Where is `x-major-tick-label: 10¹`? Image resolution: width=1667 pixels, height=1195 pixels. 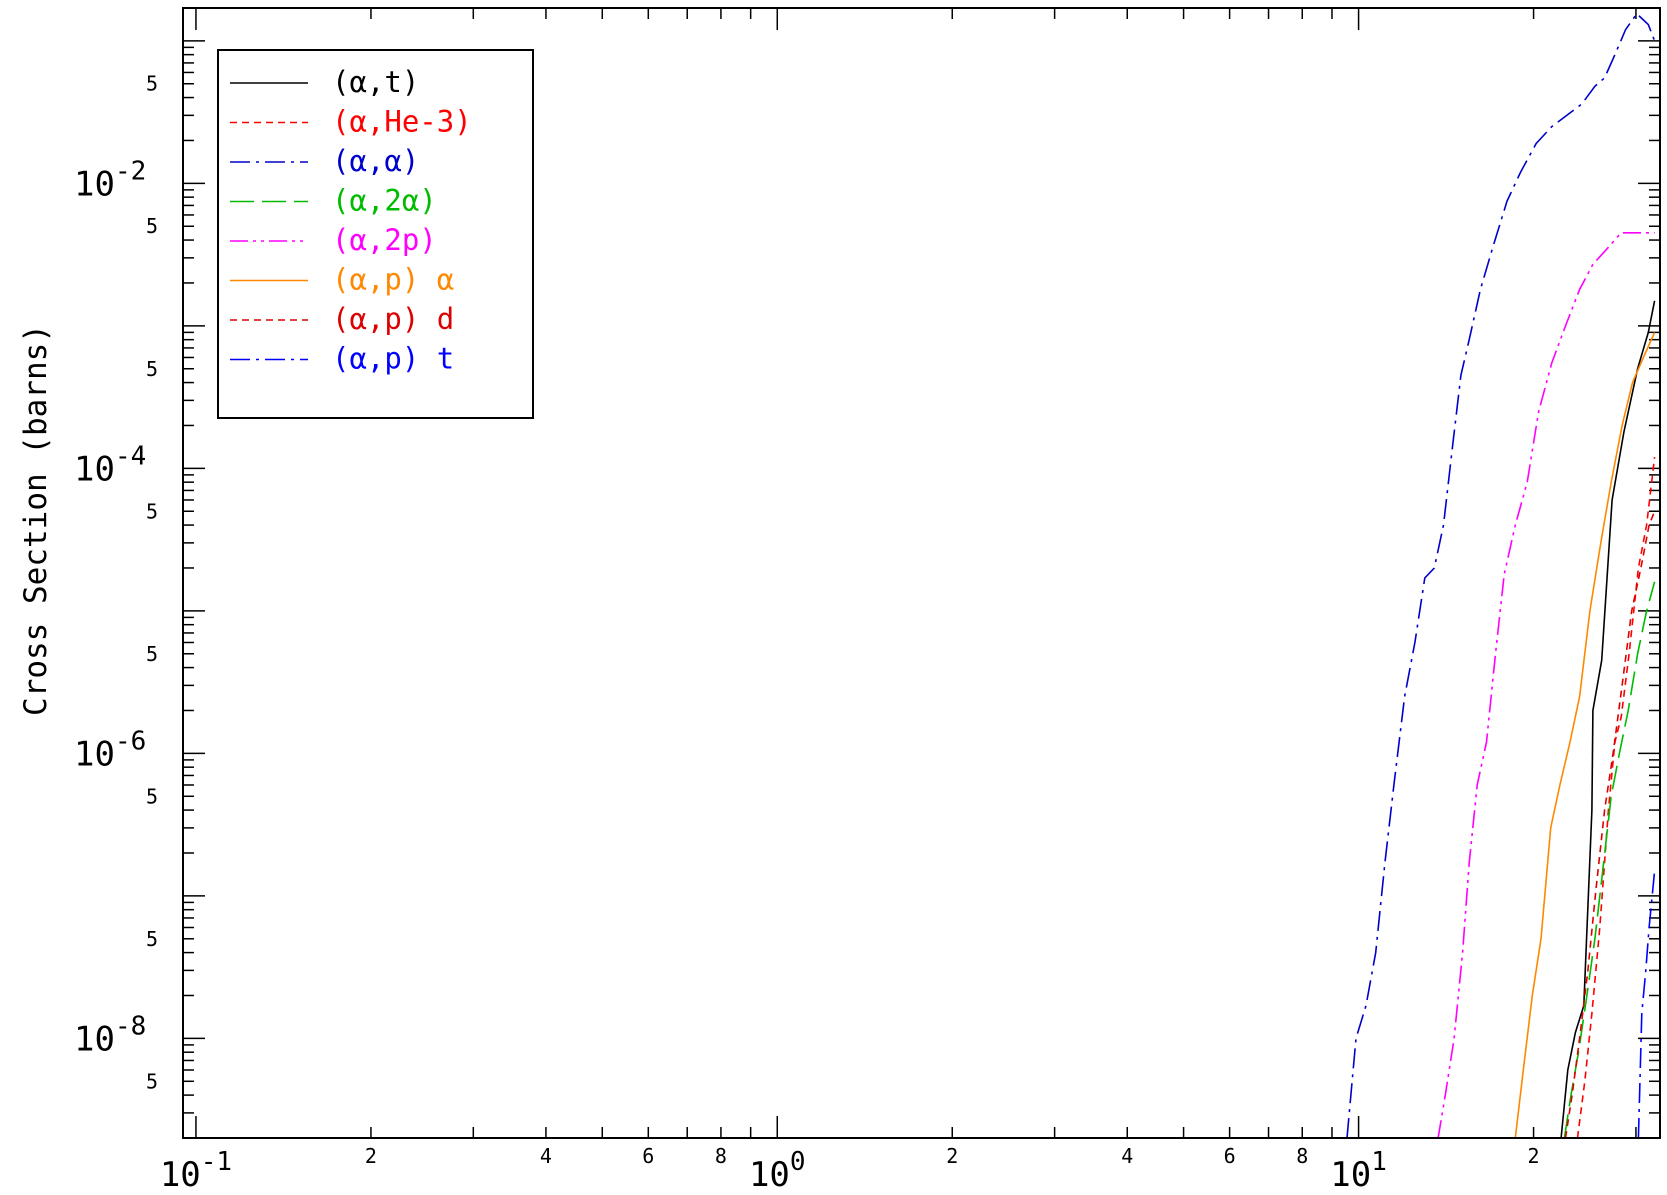 x-major-tick-label: 10¹ is located at coordinates (1358, 1171).